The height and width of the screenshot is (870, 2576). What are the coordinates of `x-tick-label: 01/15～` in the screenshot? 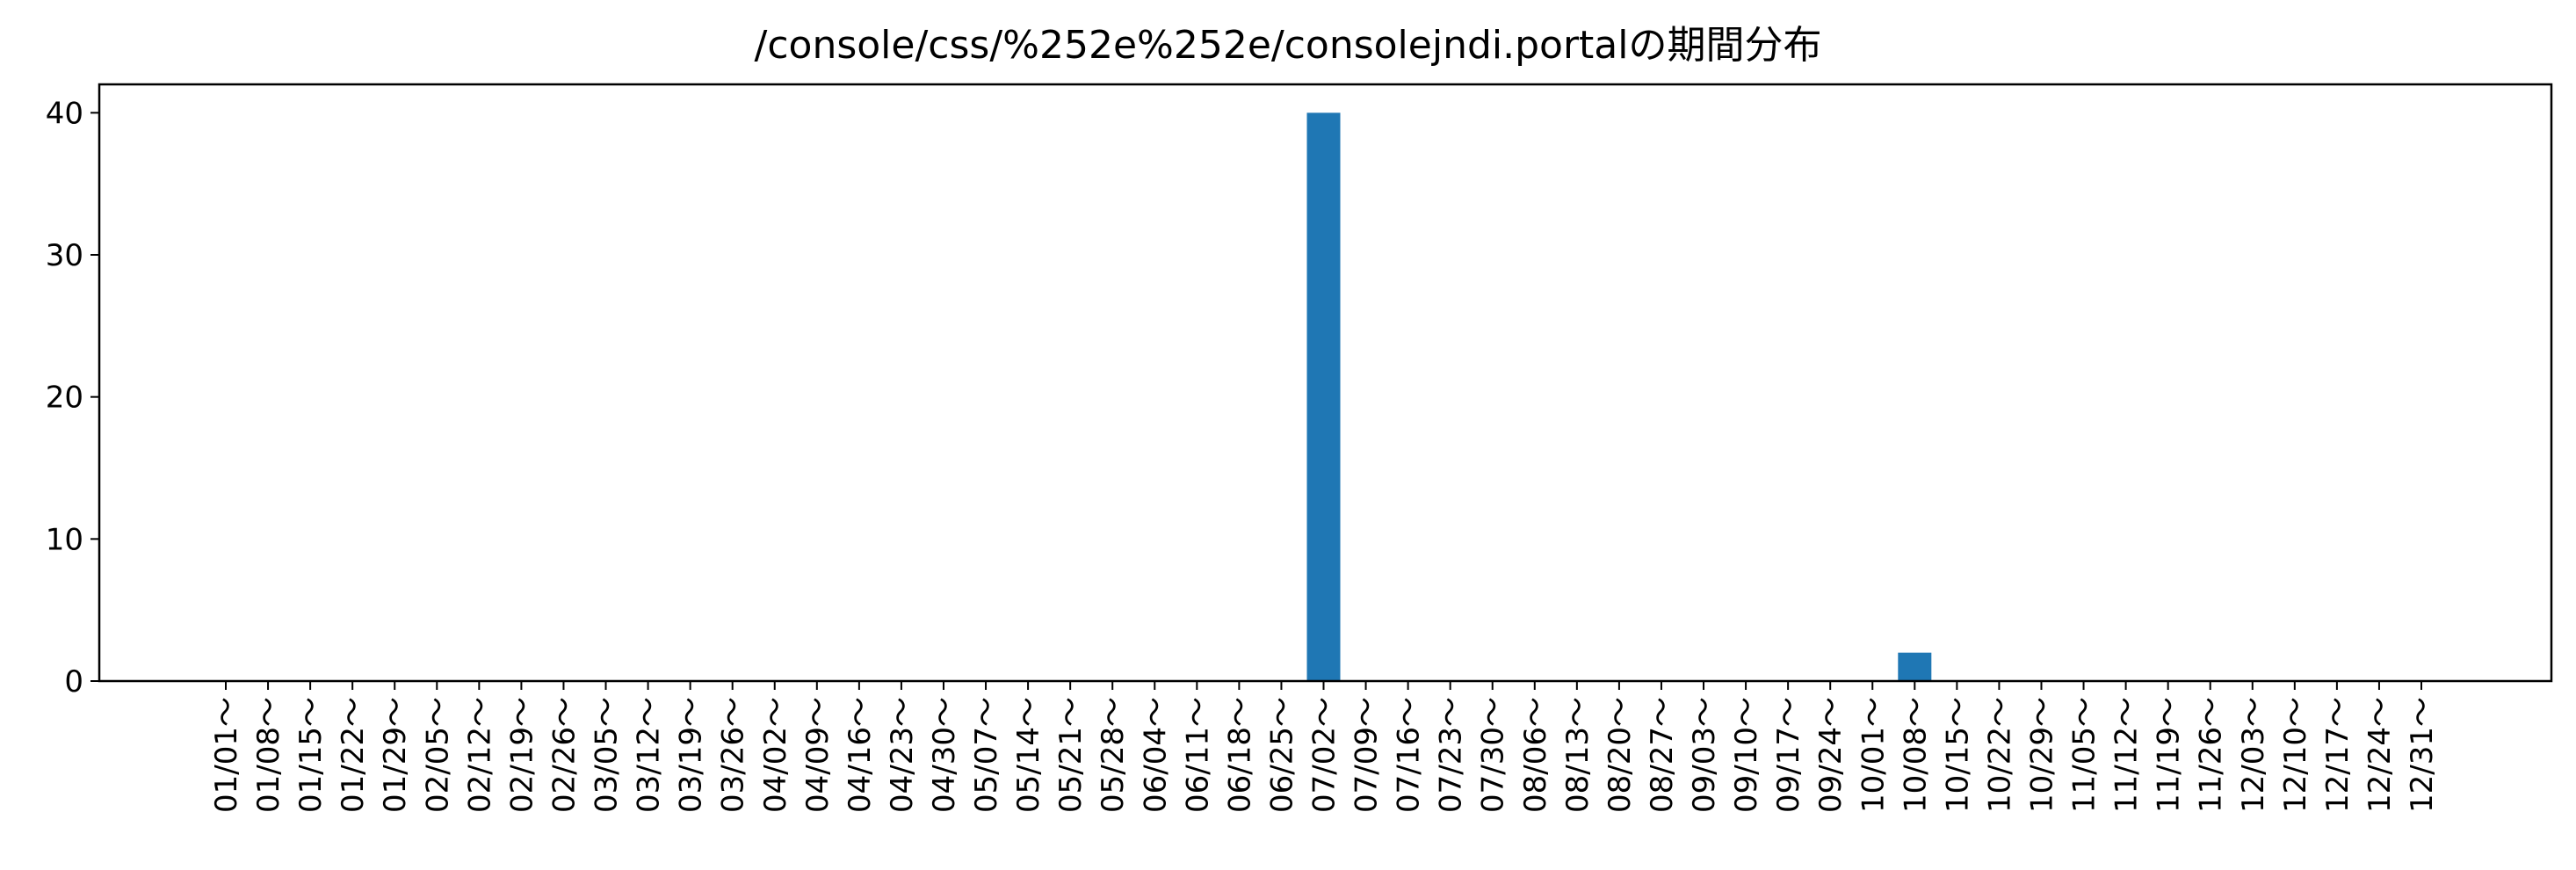 It's located at (311, 755).